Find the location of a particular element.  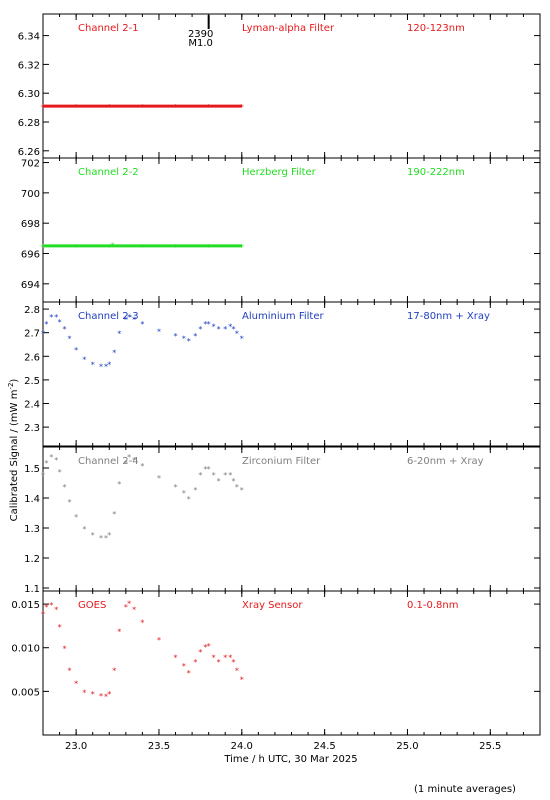

panel-label: 120-123nm is located at coordinates (436, 28).